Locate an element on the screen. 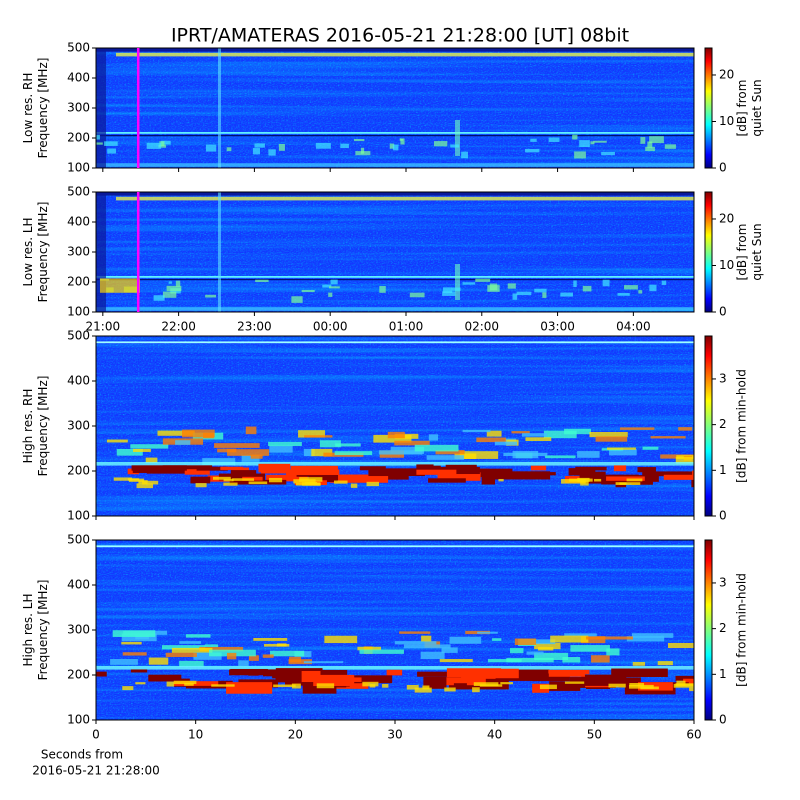 This screenshot has width=800, height=800. colorbar-tick-label: 10 is located at coordinates (726, 265).